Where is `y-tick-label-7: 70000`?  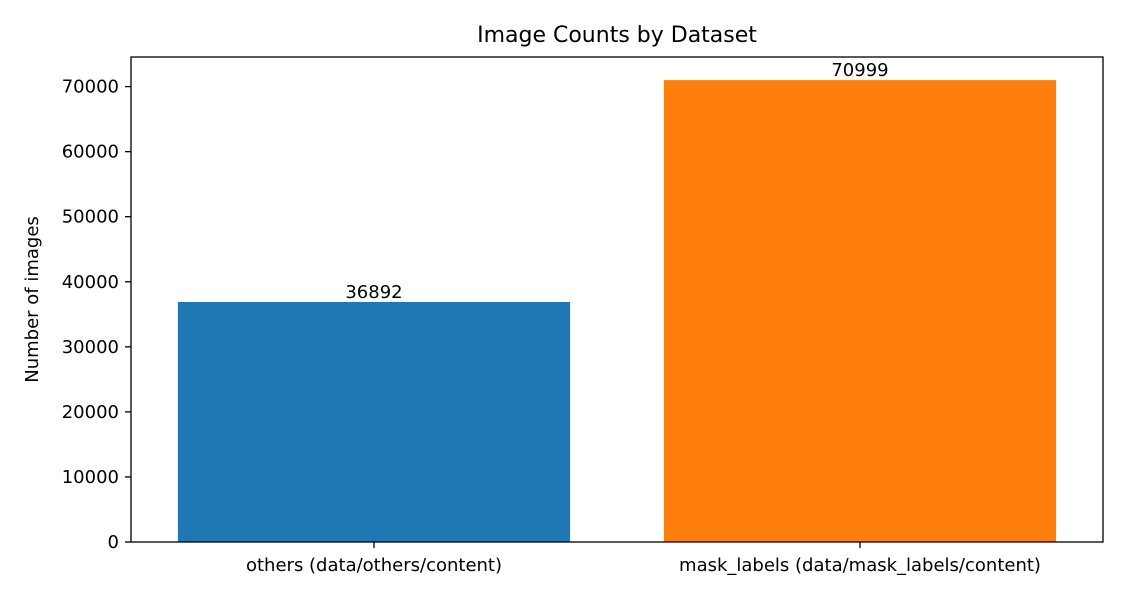 y-tick-label-7: 70000 is located at coordinates (90, 87).